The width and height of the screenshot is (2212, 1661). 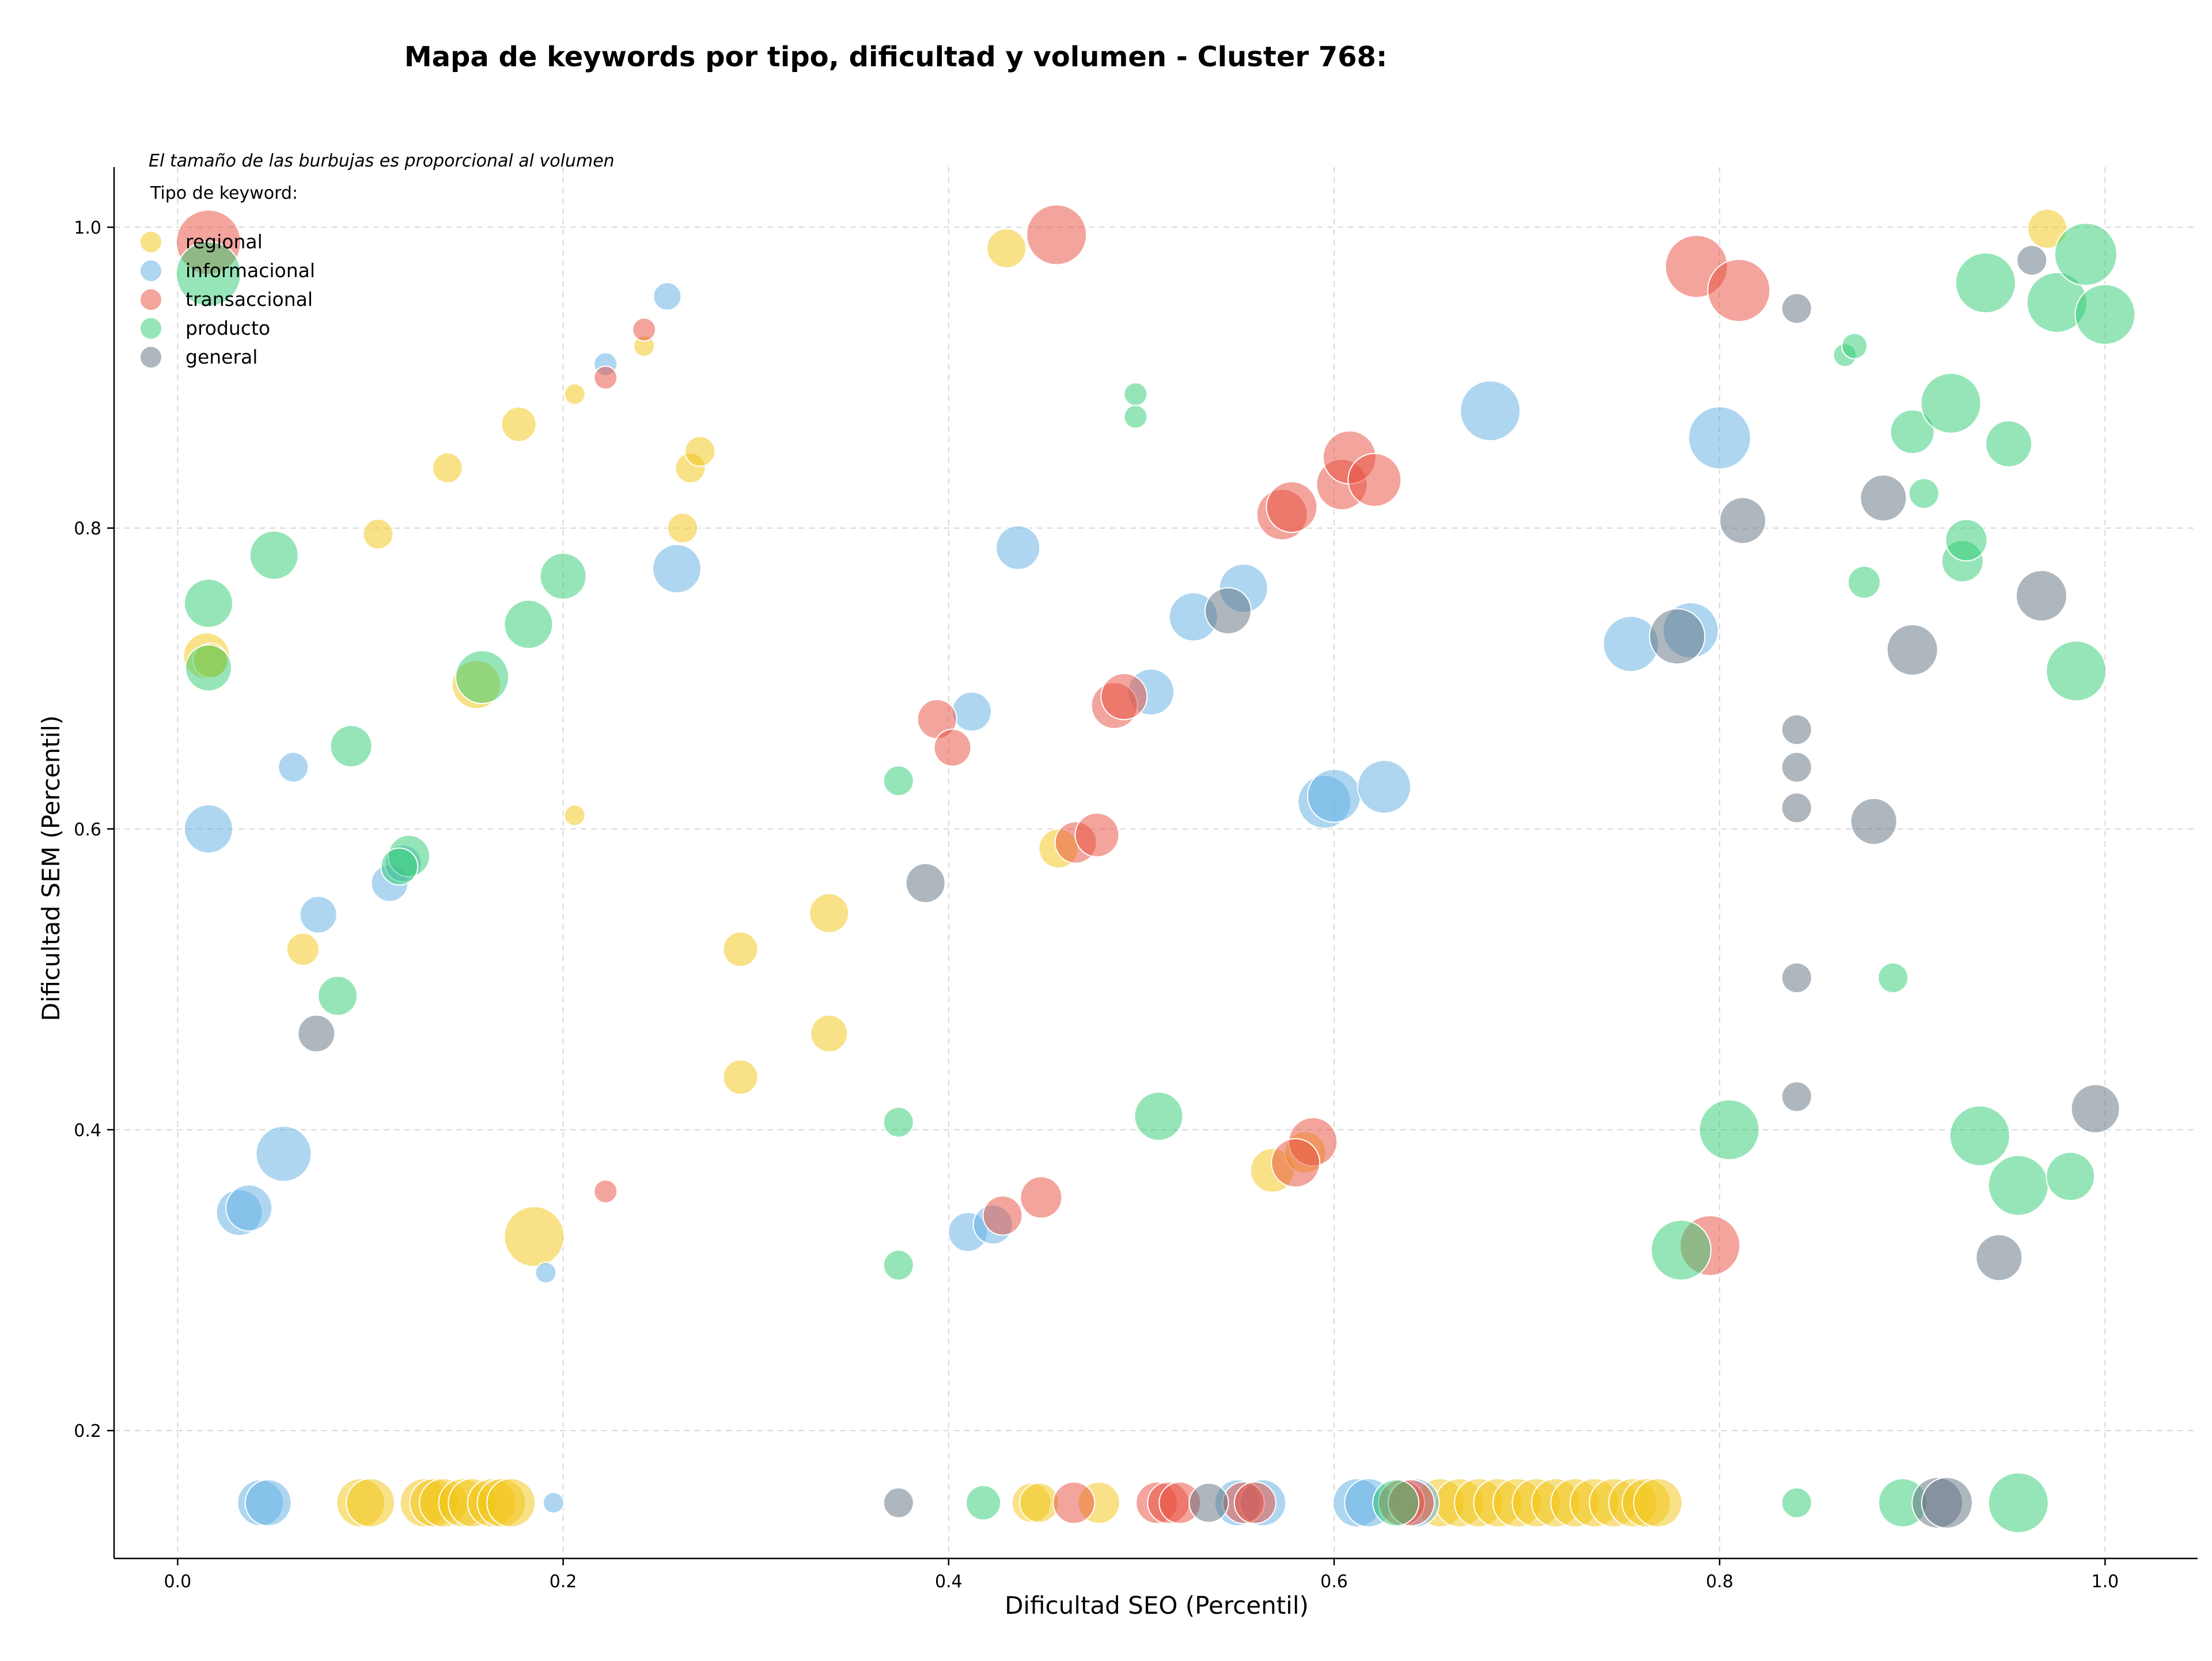 I want to click on legend-item-regional: regional, so click(x=201, y=241).